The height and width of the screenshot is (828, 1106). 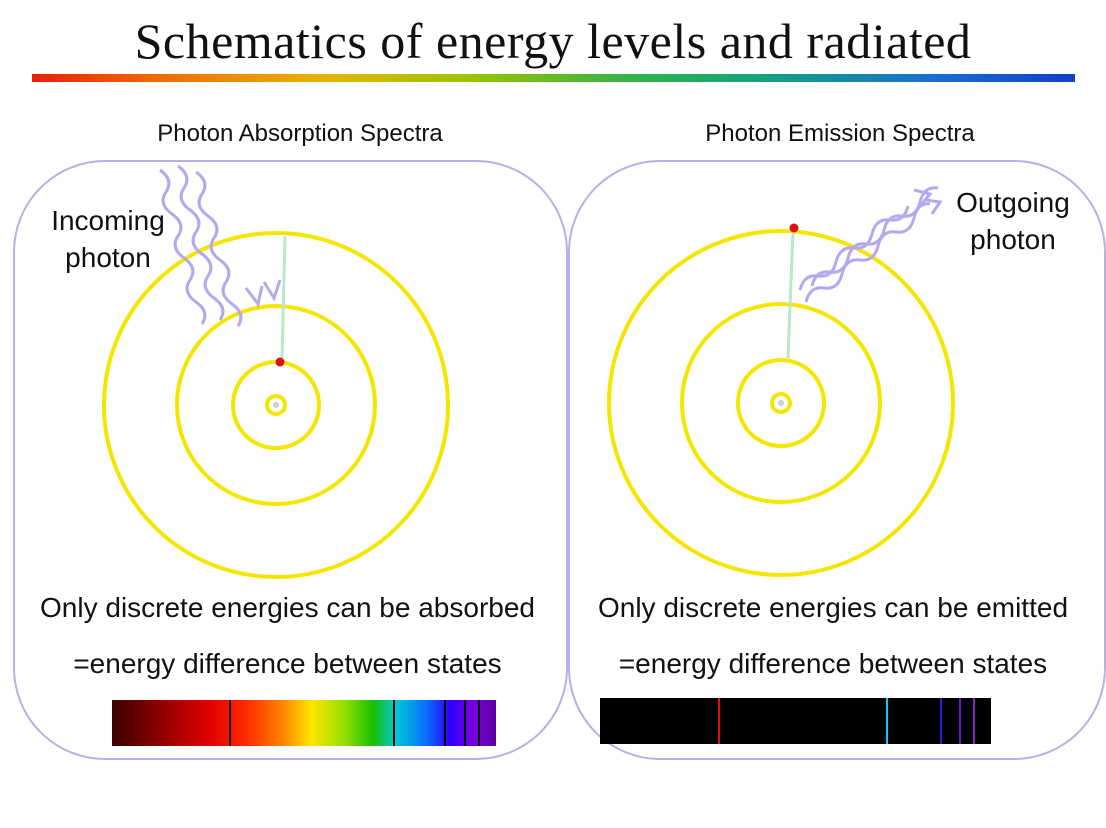 What do you see at coordinates (1013, 221) in the screenshot?
I see `outgoing-photon-label: Outgoing photon` at bounding box center [1013, 221].